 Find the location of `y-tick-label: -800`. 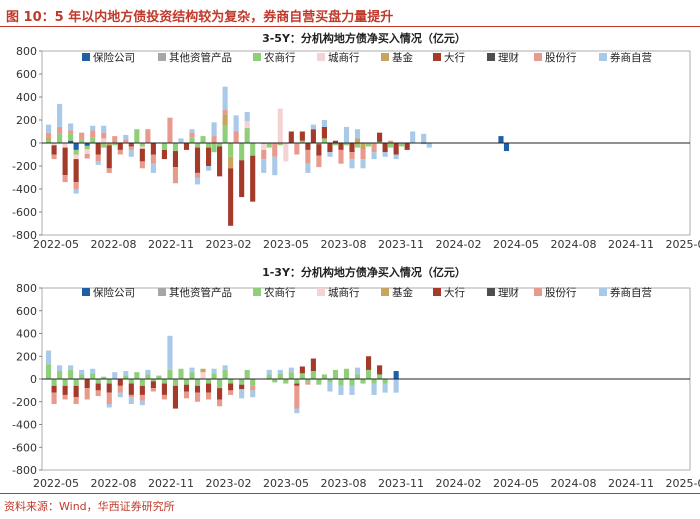

y-tick-label: -800 is located at coordinates (24, 470).